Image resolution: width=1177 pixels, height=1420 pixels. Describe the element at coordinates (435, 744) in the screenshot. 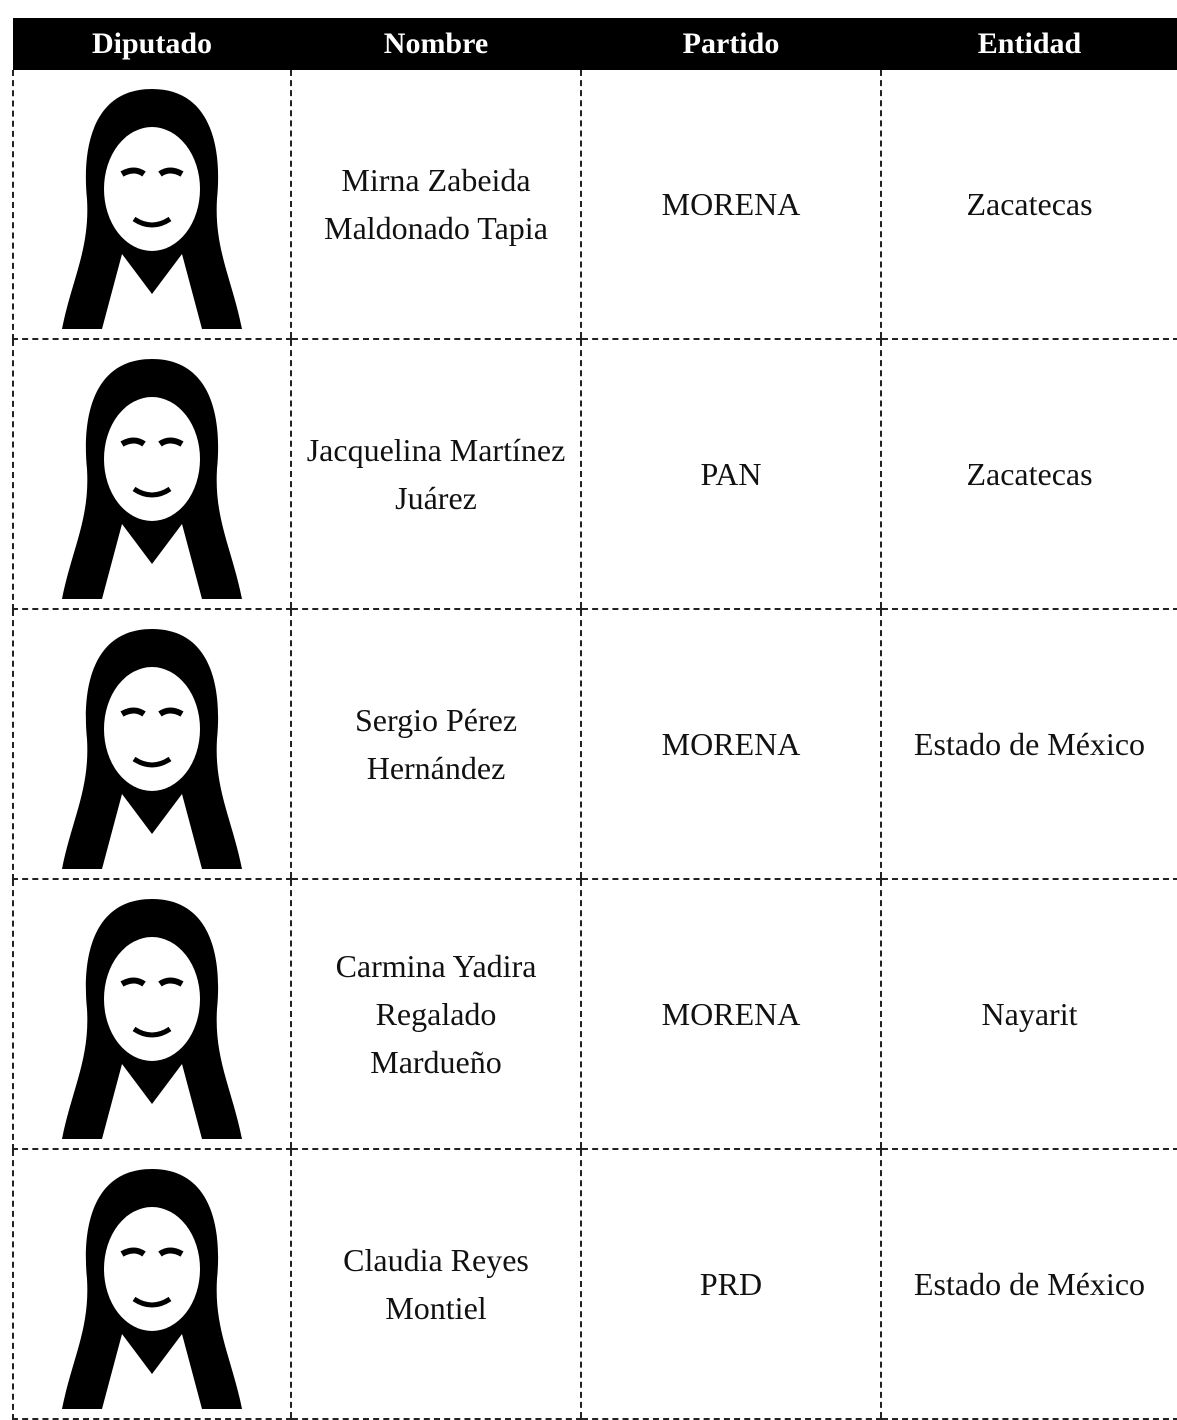

I see `name-cell: Sergio Pérez Hernández` at that location.